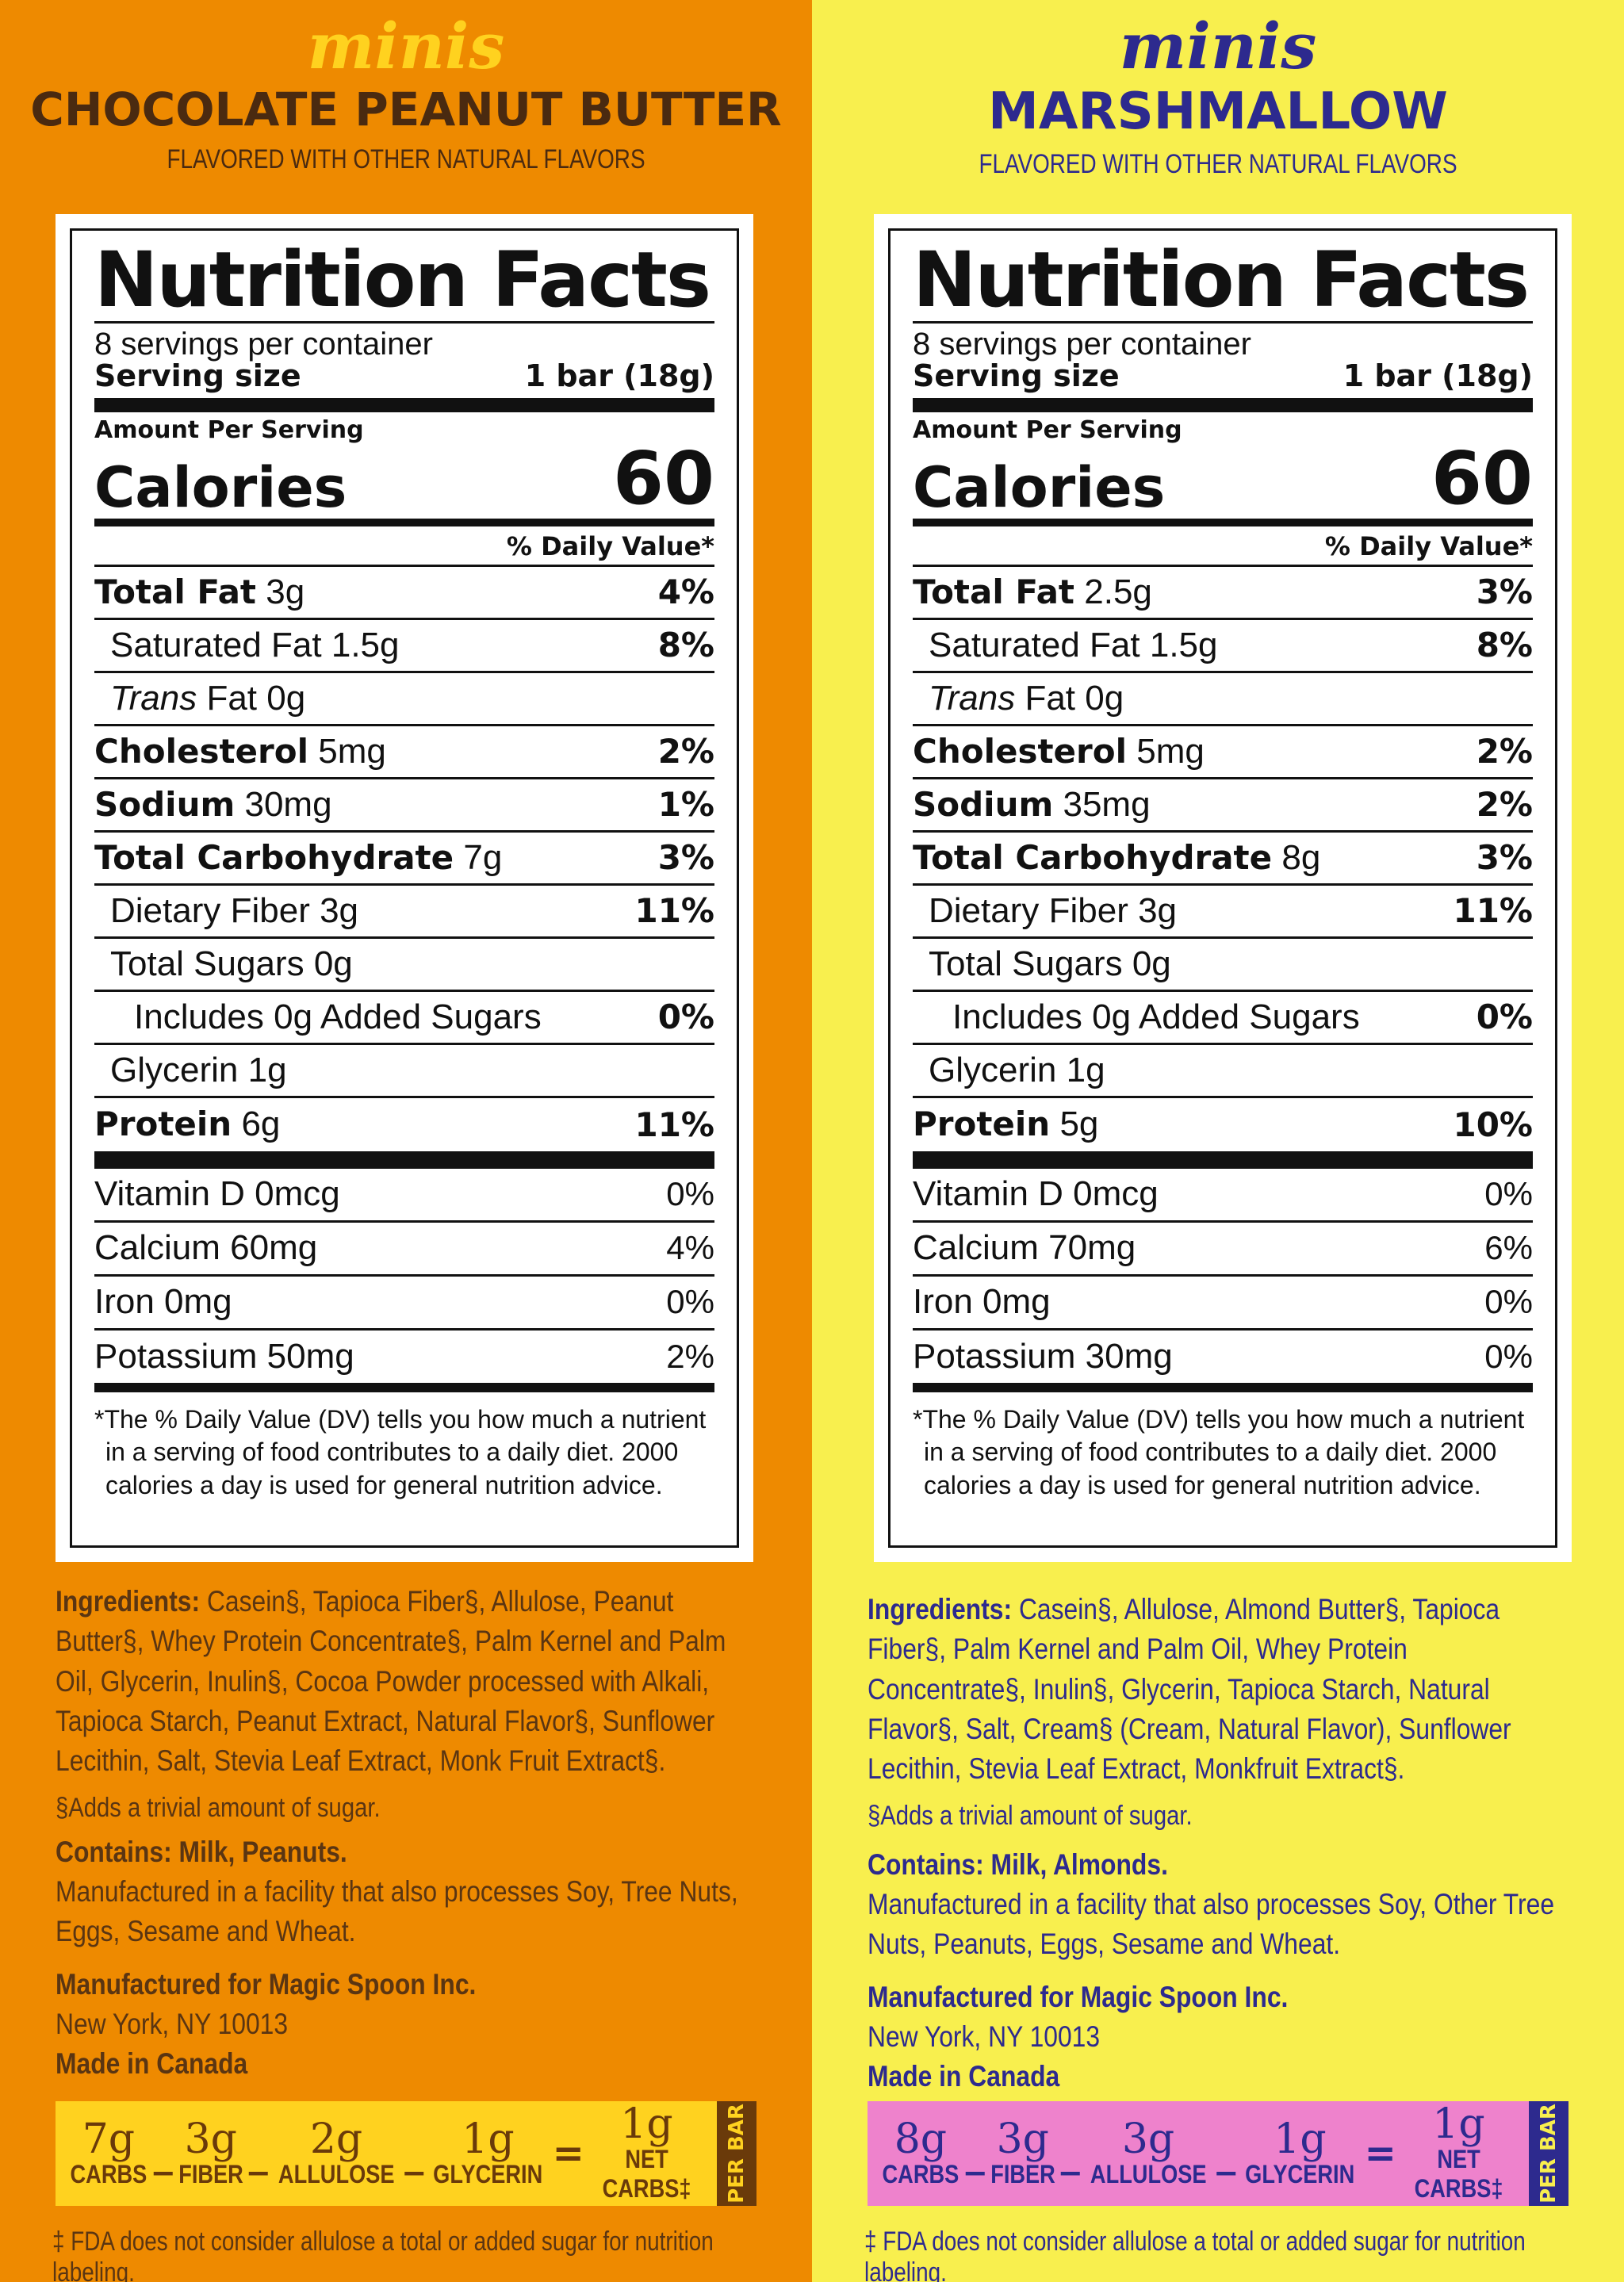 The width and height of the screenshot is (1624, 2282). Describe the element at coordinates (261, 1124) in the screenshot. I see `nutrient-amount: 6g` at that location.